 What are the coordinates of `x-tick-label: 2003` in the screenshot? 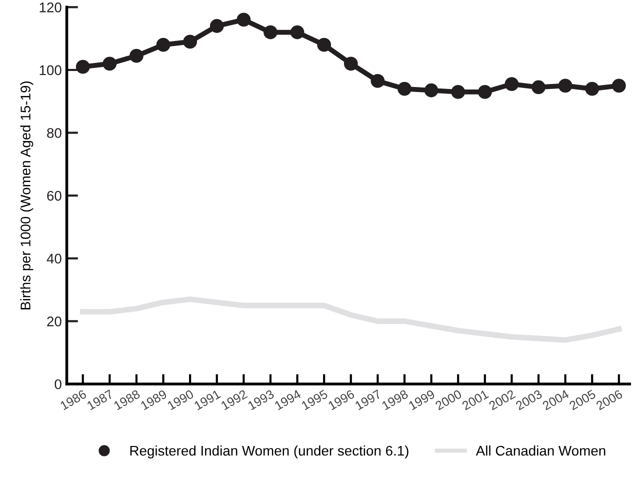 It's located at (529, 399).